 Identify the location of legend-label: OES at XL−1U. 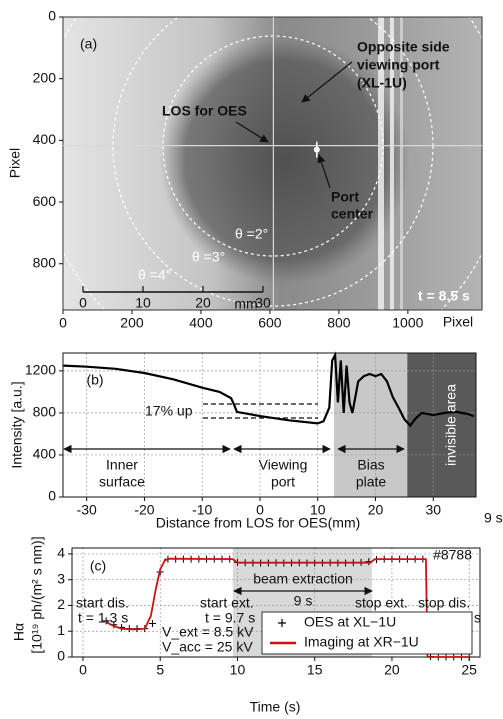
(350, 622).